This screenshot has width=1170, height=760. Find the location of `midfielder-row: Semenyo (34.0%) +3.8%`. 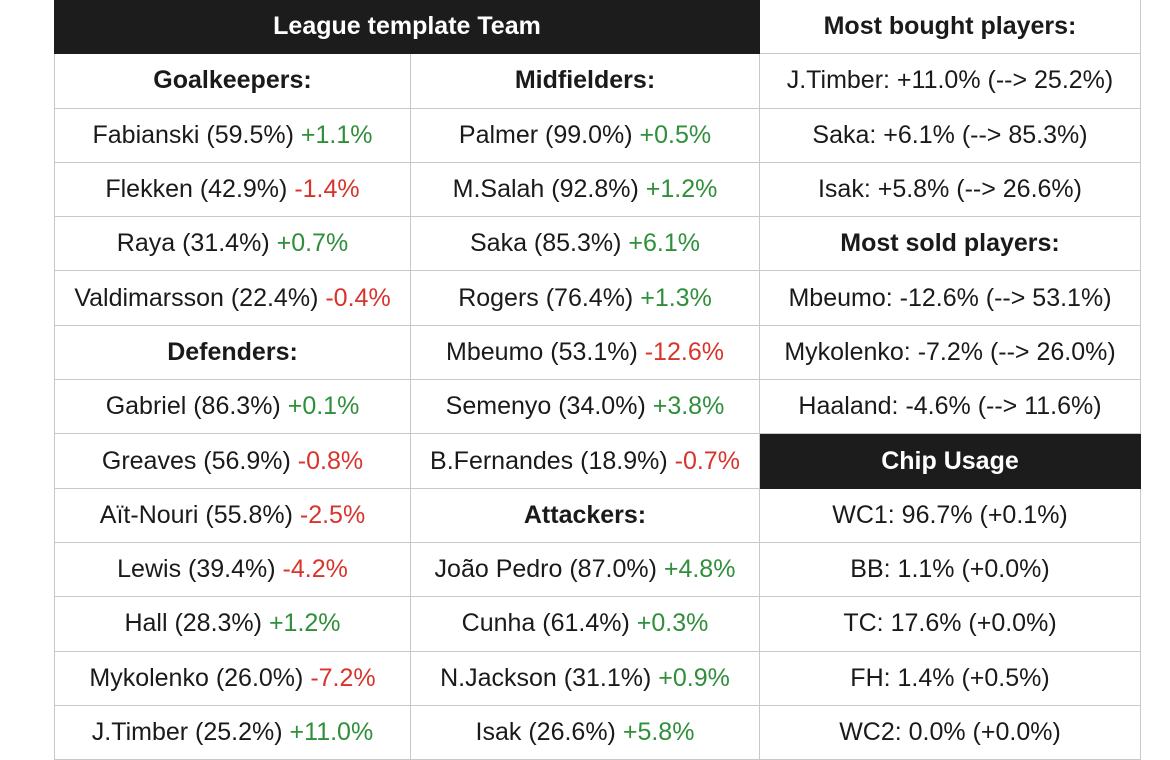

midfielder-row: Semenyo (34.0%) +3.8% is located at coordinates (585, 407).